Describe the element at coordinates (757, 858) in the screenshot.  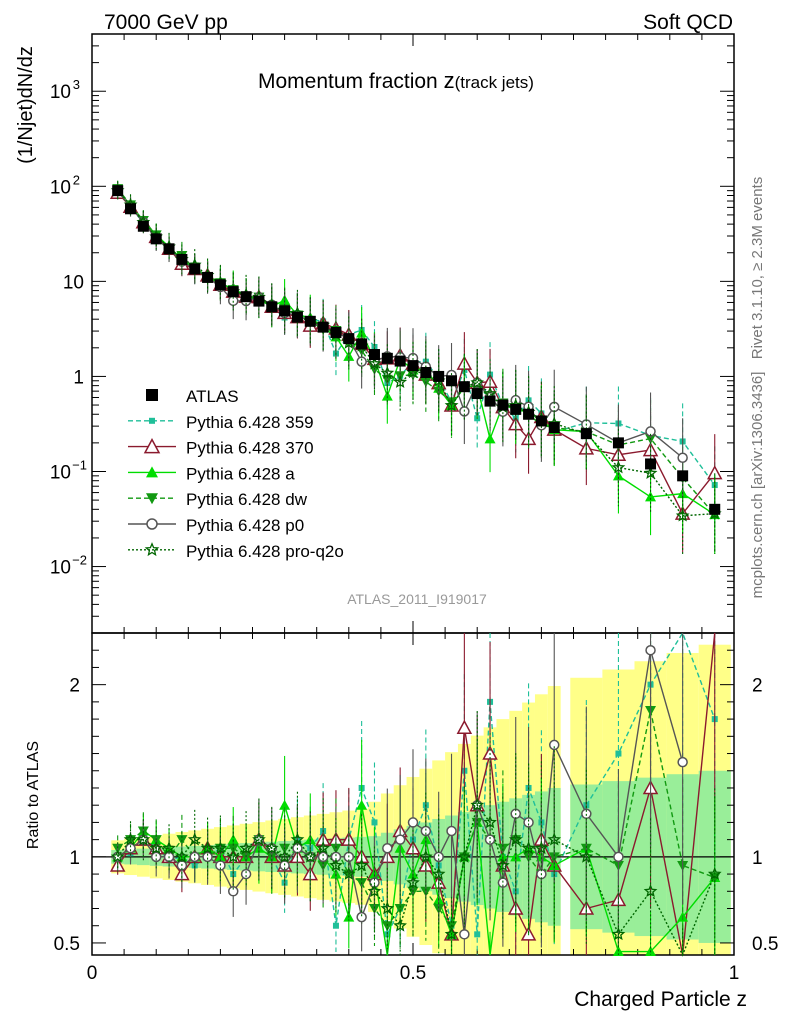
I see `ratio-y-tick-label-right: 1` at that location.